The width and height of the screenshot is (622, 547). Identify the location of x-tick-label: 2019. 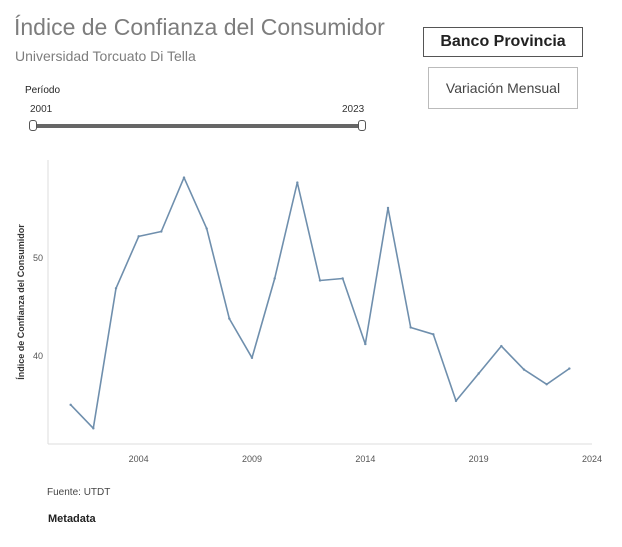
(479, 459).